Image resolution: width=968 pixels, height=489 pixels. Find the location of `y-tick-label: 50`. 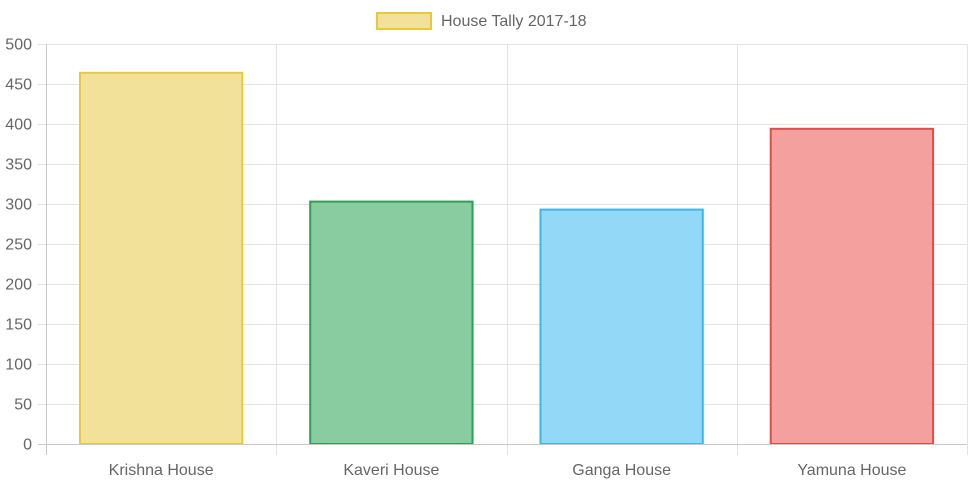

y-tick-label: 50 is located at coordinates (23, 405).